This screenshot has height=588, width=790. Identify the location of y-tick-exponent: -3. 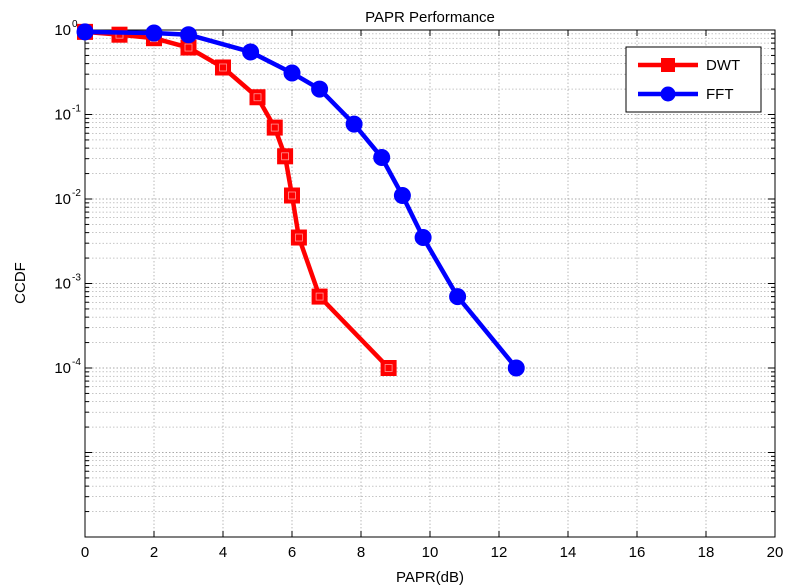
(76, 278).